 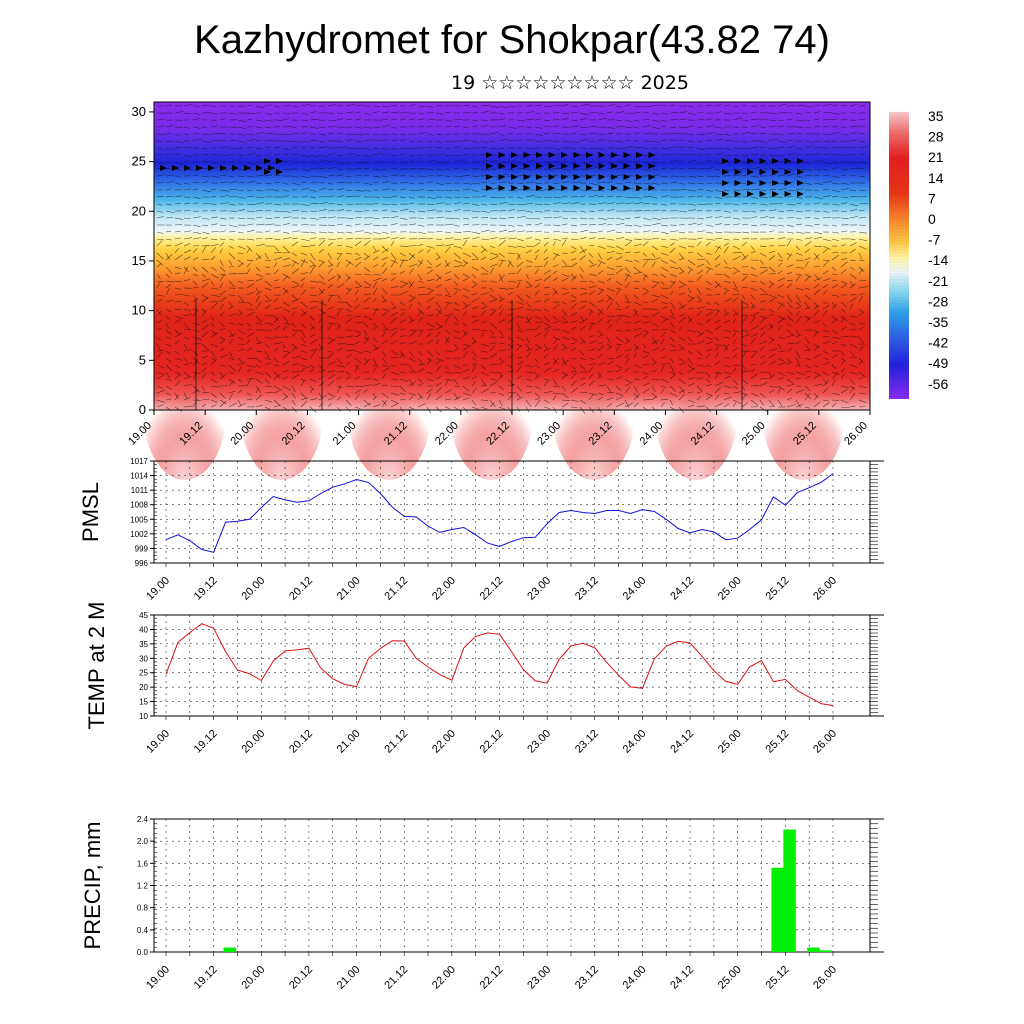 I want to click on x-tick-label: 23.00, so click(x=539, y=742).